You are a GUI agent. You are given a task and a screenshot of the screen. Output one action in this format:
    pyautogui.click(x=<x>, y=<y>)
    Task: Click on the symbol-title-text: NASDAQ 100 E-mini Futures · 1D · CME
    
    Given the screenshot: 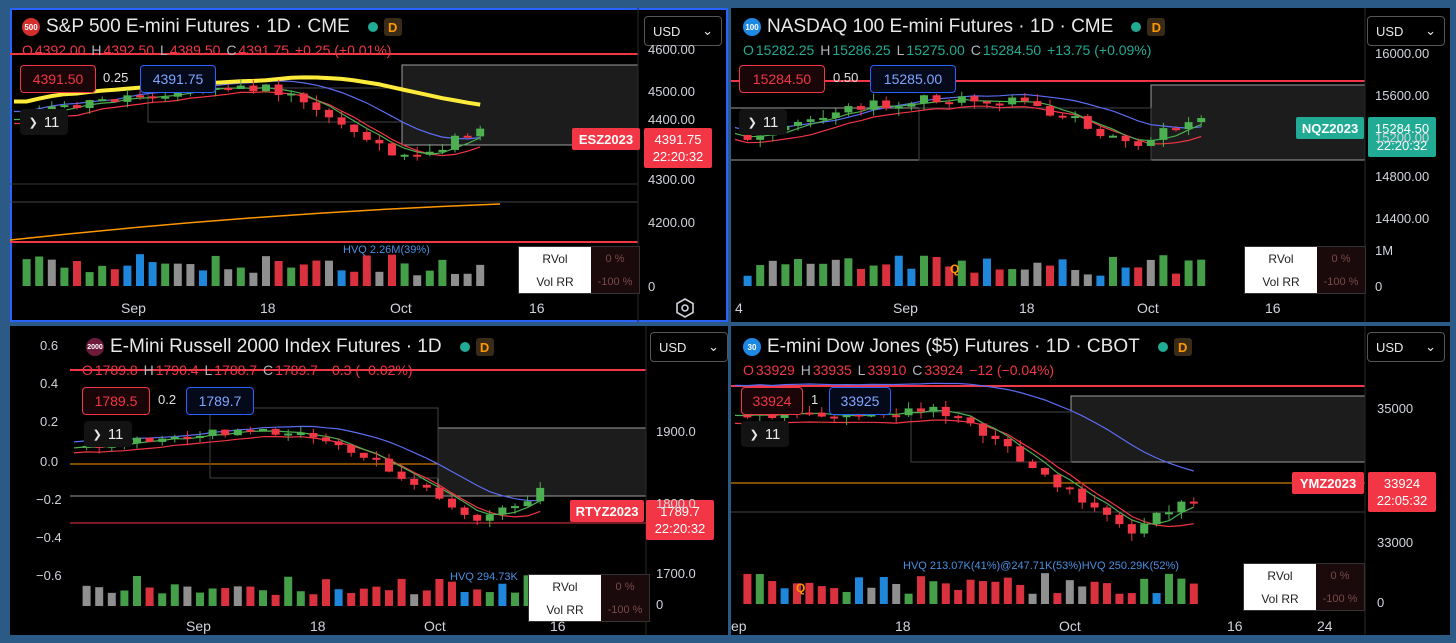 What is the action you would take?
    pyautogui.click(x=940, y=26)
    